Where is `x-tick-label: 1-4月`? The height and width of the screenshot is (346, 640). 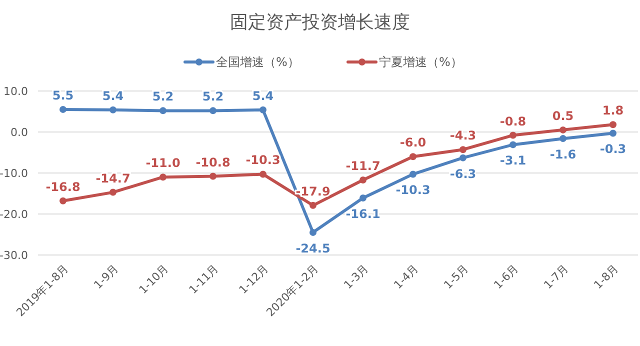
x-tick-label: 1-4月 is located at coordinates (406, 277).